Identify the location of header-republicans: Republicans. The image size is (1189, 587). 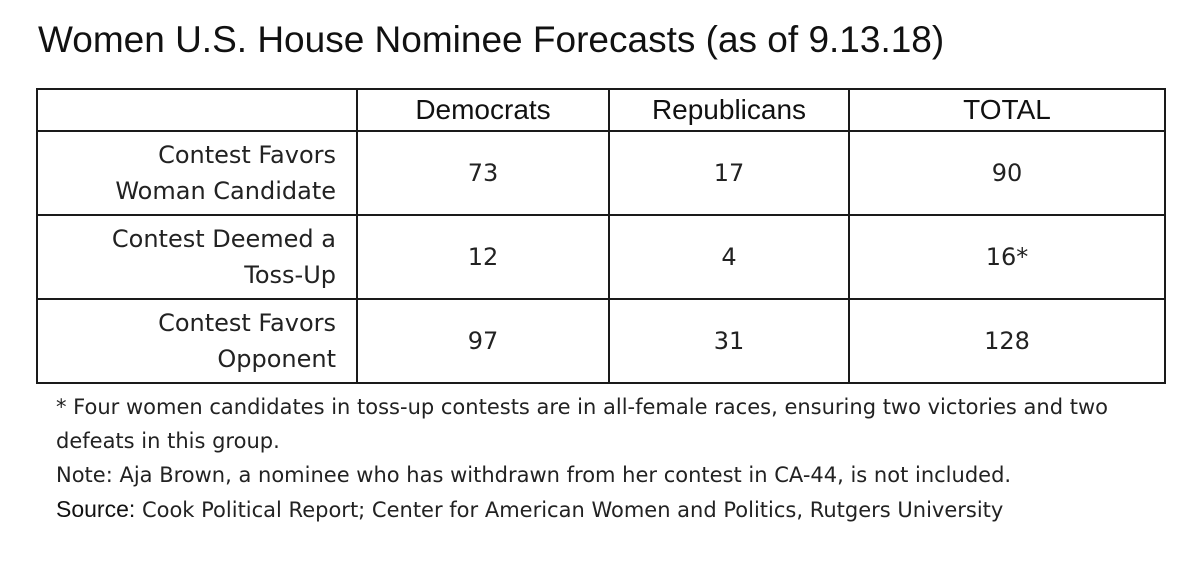
(729, 110).